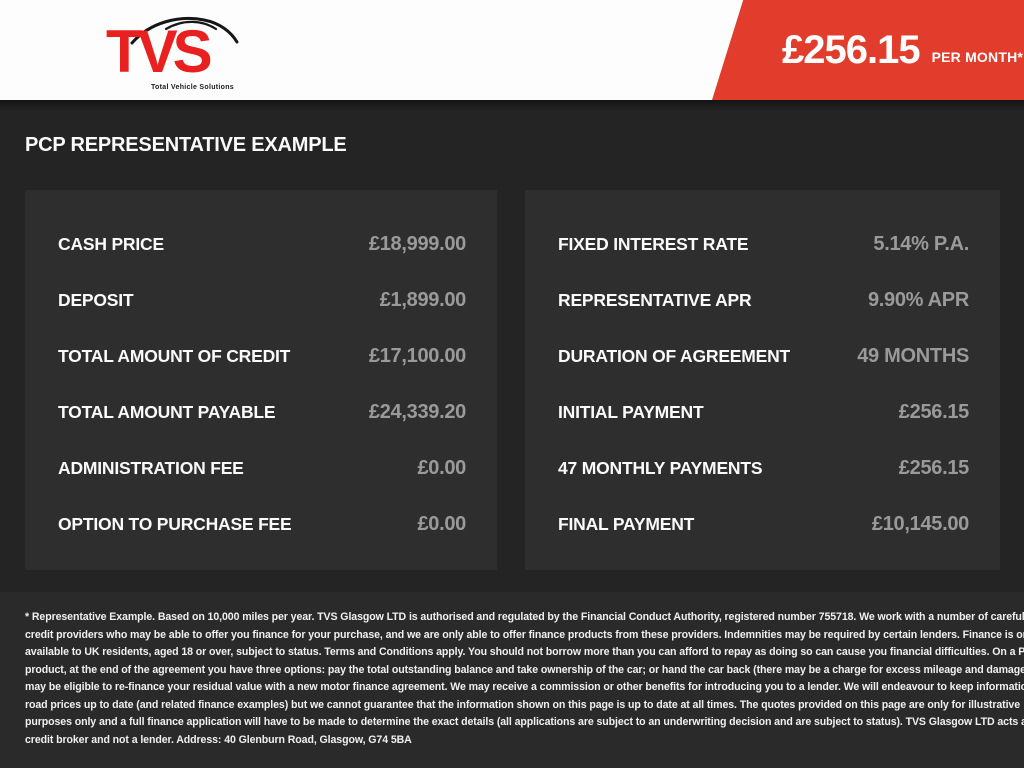 The width and height of the screenshot is (1024, 768). What do you see at coordinates (977, 57) in the screenshot?
I see `monthly-price-period: PER MONTH*` at bounding box center [977, 57].